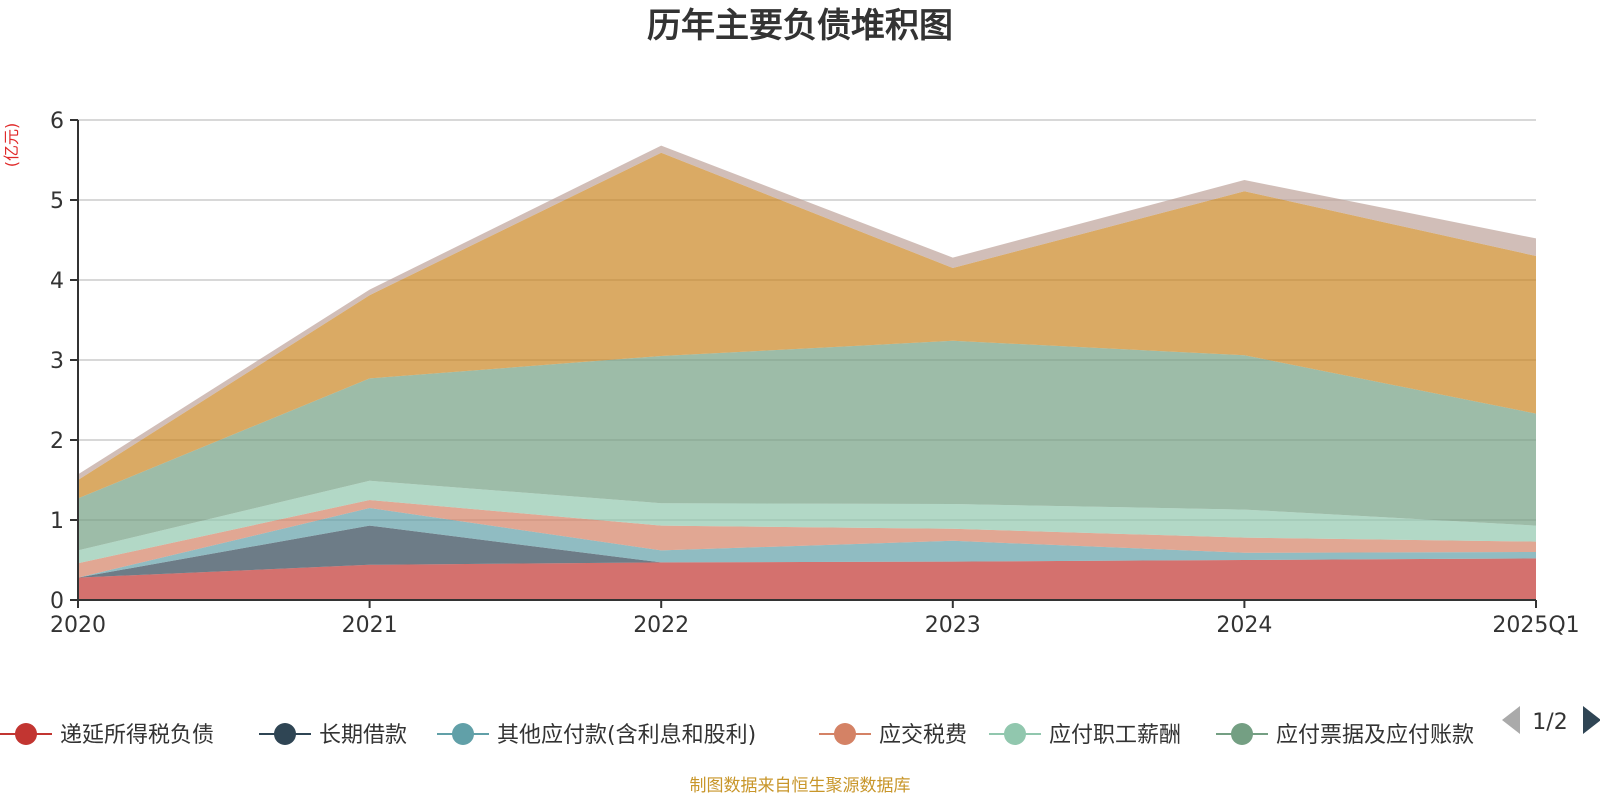 This screenshot has height=800, width=1600. I want to click on legend-item-0: 递延所得税负债, so click(107, 735).